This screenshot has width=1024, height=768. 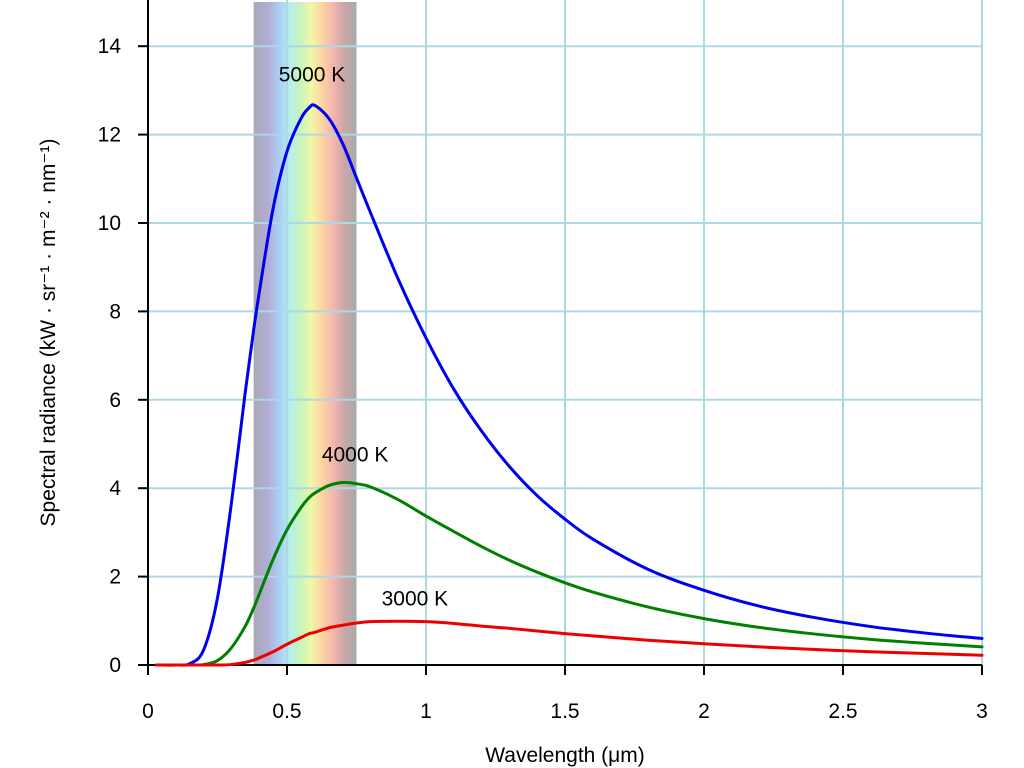 What do you see at coordinates (115, 311) in the screenshot?
I see `y-tick-label: 8` at bounding box center [115, 311].